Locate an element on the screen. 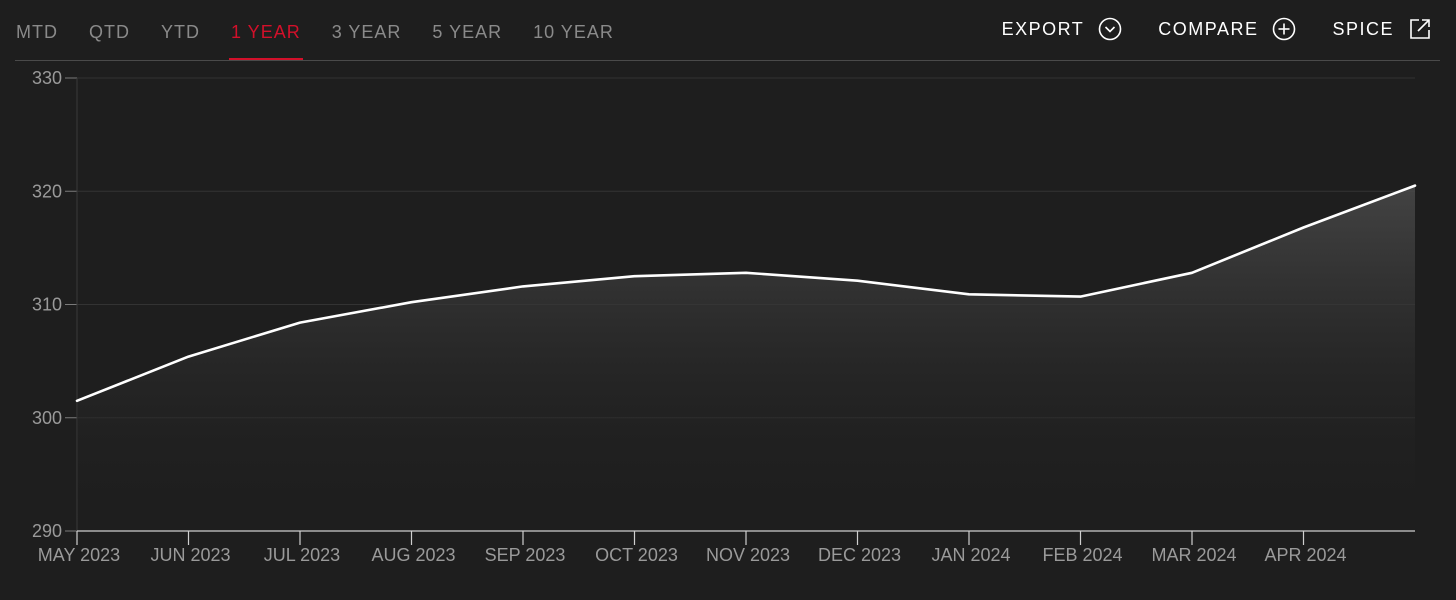  y-tick-label: 320 is located at coordinates (47, 191).